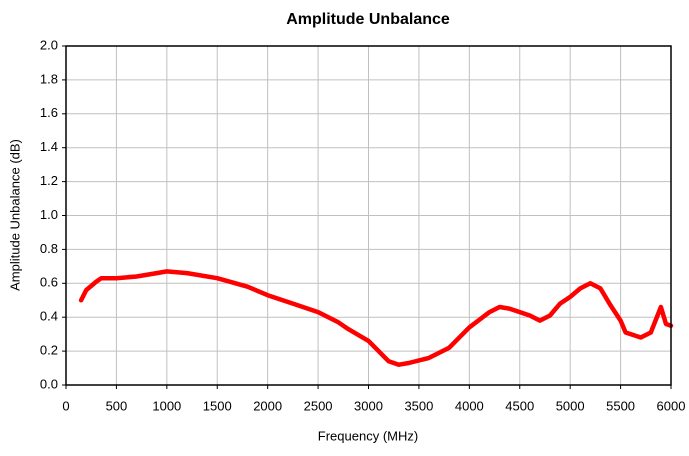 The image size is (689, 456). Describe the element at coordinates (267, 405) in the screenshot. I see `x-tick-label: 2000` at that location.